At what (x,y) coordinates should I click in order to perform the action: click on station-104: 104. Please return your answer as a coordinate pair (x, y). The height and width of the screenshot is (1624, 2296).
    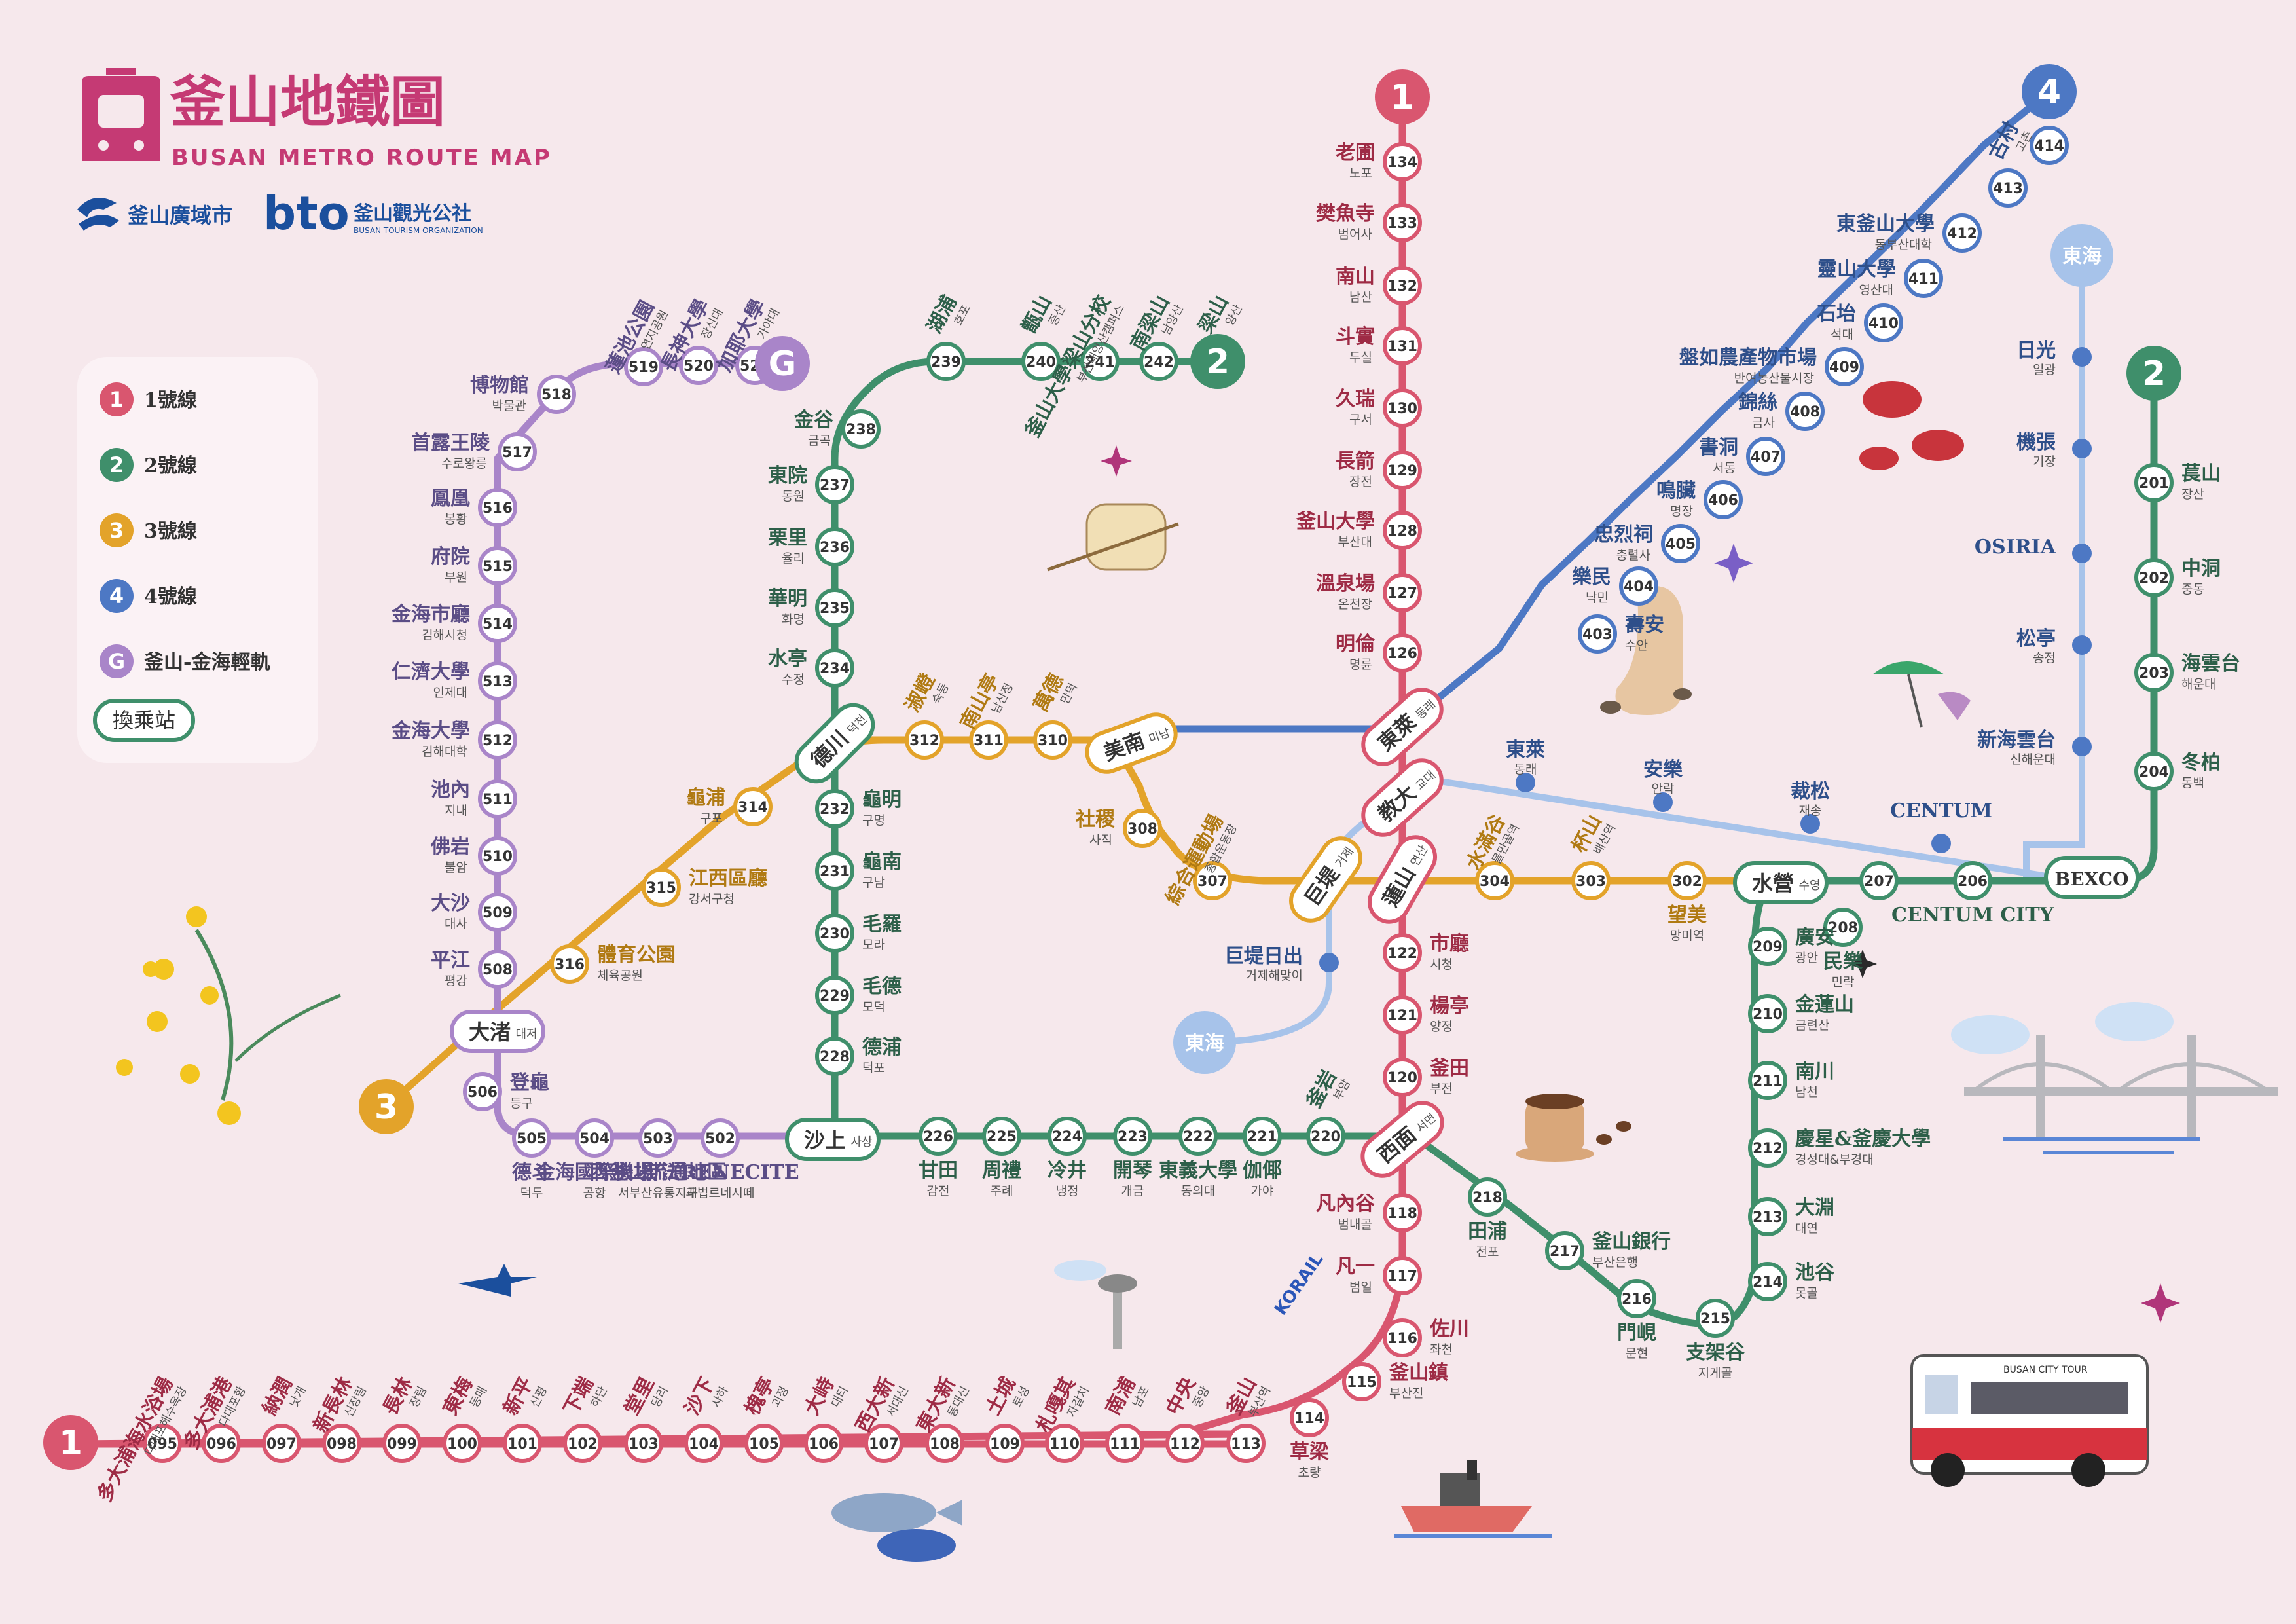
    Looking at the image, I should click on (703, 1443).